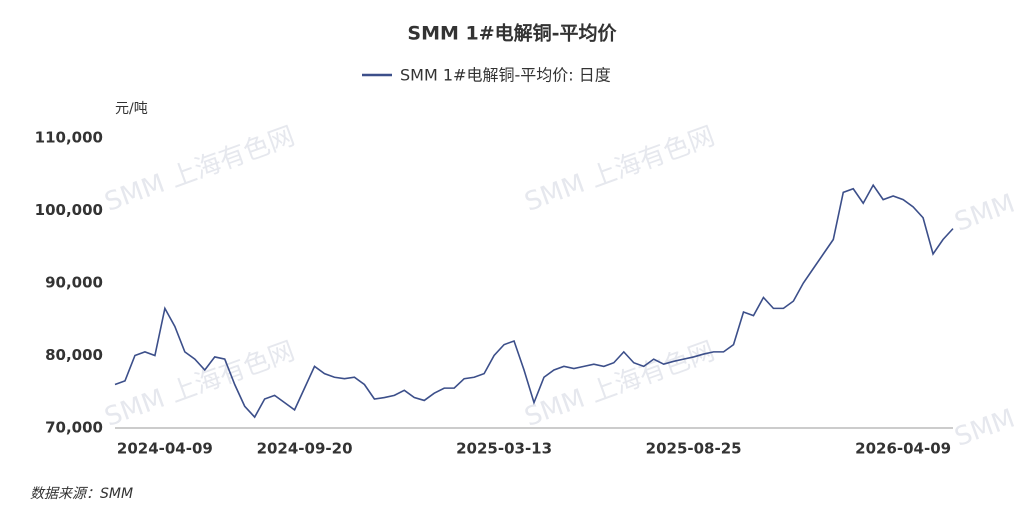 The image size is (1024, 522). Describe the element at coordinates (74, 355) in the screenshot. I see `y-tick-label: 80,000` at that location.